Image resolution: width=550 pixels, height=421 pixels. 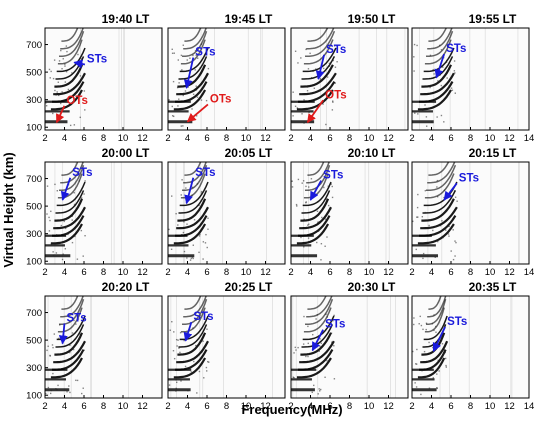 What do you see at coordinates (290, 406) in the screenshot?
I see `x-tick-label: 2` at bounding box center [290, 406].